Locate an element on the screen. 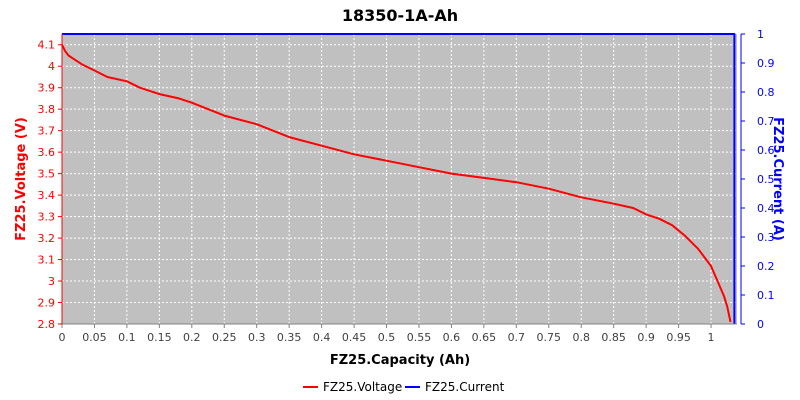 The width and height of the screenshot is (800, 400). y-right-tick-label: 0.6 is located at coordinates (766, 150).